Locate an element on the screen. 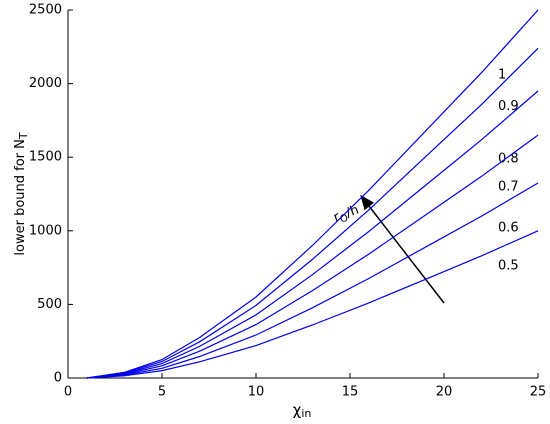 The image size is (550, 424). series-label: 0.9 is located at coordinates (508, 106).